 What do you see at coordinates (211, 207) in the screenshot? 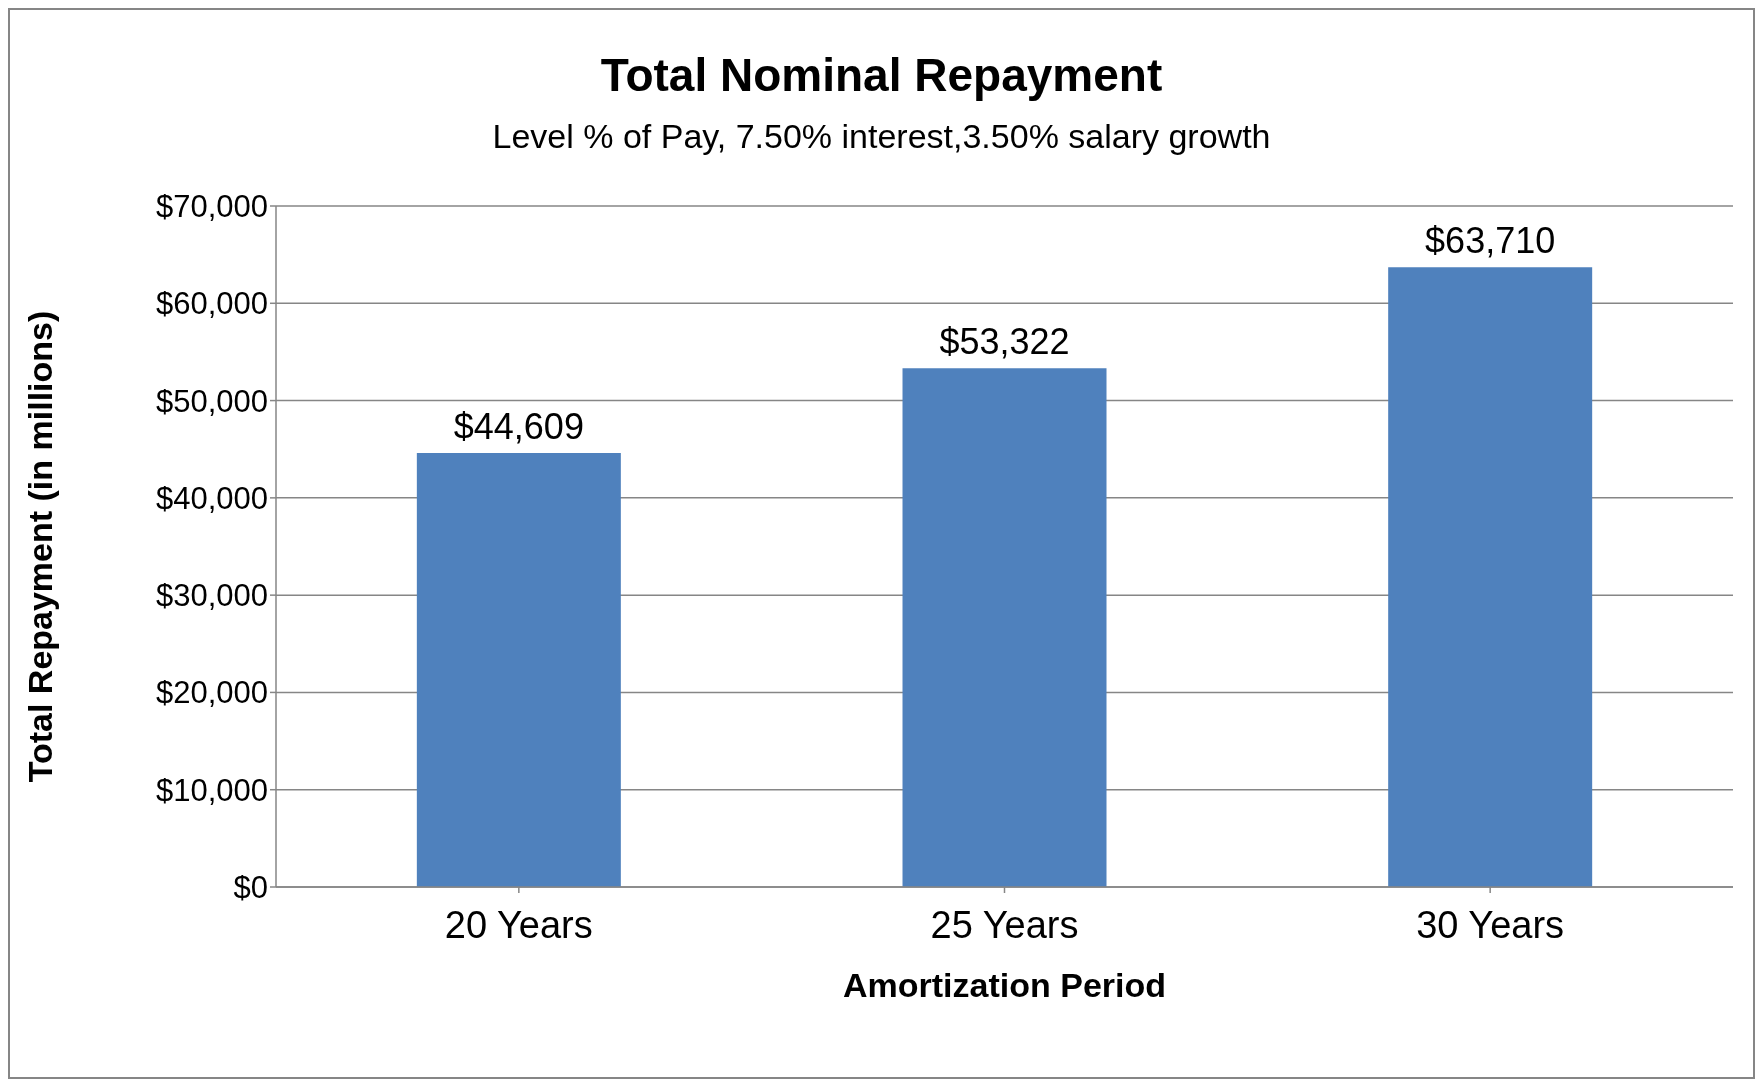
I see `y-tick-label: $70,000` at bounding box center [211, 207].